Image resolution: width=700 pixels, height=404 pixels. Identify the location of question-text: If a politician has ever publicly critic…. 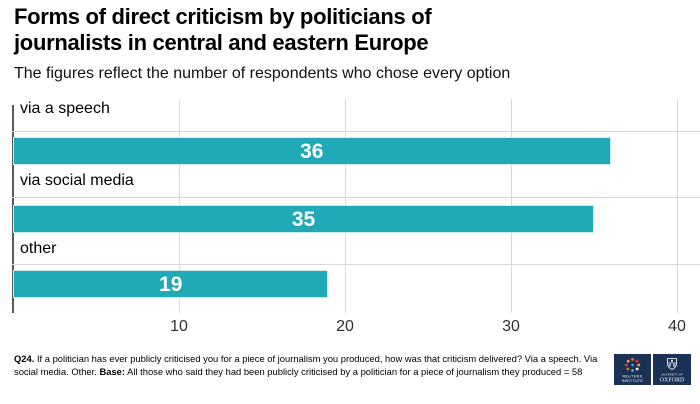
(306, 365).